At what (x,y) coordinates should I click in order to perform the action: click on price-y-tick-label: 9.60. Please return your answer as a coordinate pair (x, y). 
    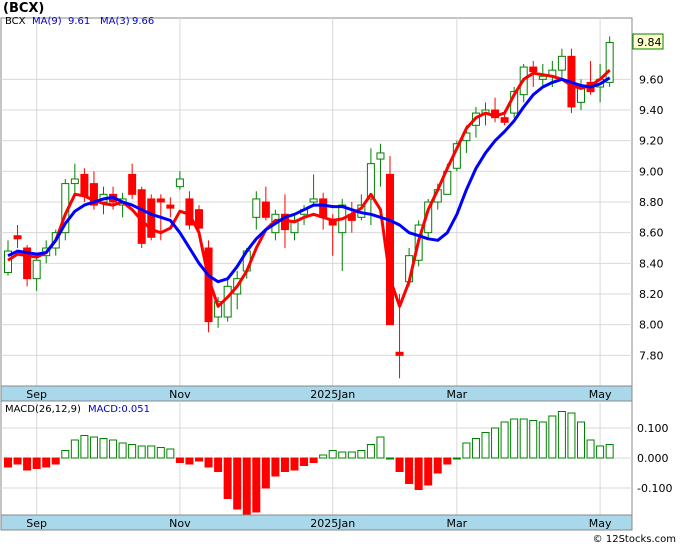
    Looking at the image, I should click on (651, 79).